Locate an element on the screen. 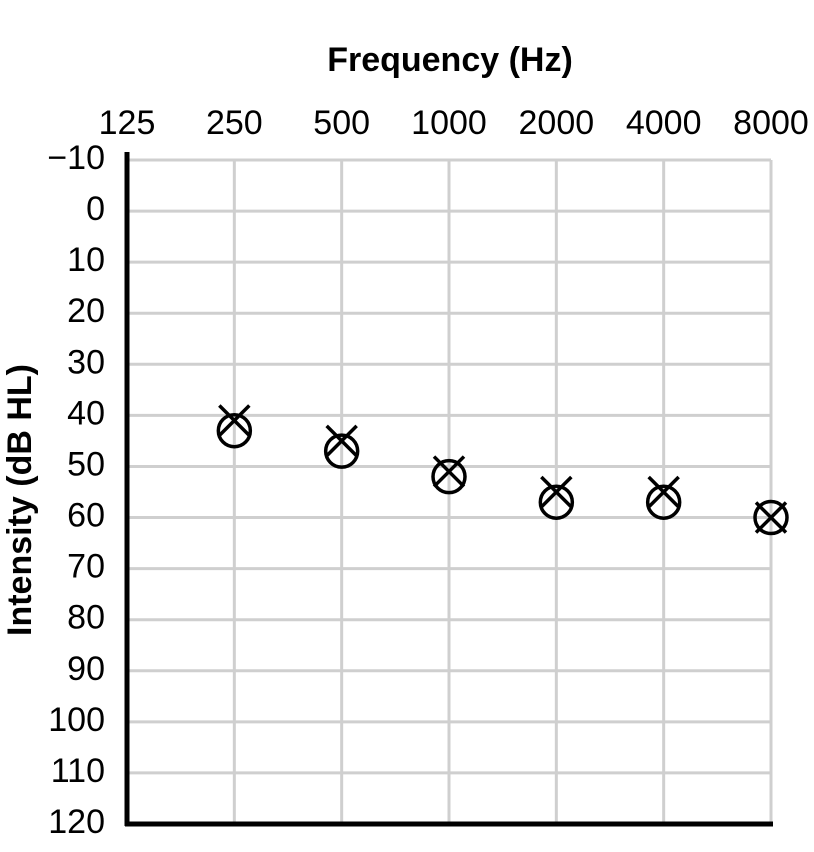 The image size is (814, 852). x-tick-label: 250 is located at coordinates (234, 123).